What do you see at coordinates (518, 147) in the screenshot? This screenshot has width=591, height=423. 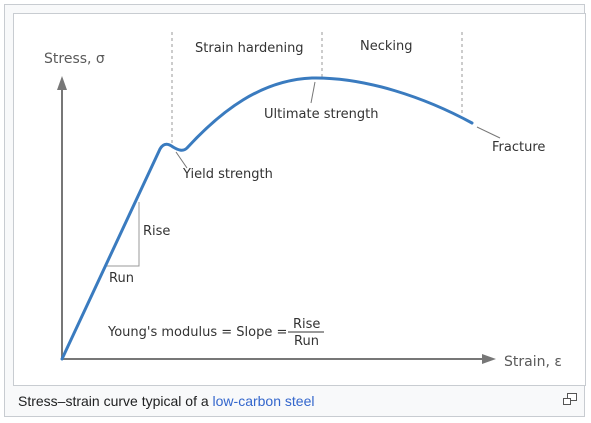 I see `fracture-label: Fracture` at bounding box center [518, 147].